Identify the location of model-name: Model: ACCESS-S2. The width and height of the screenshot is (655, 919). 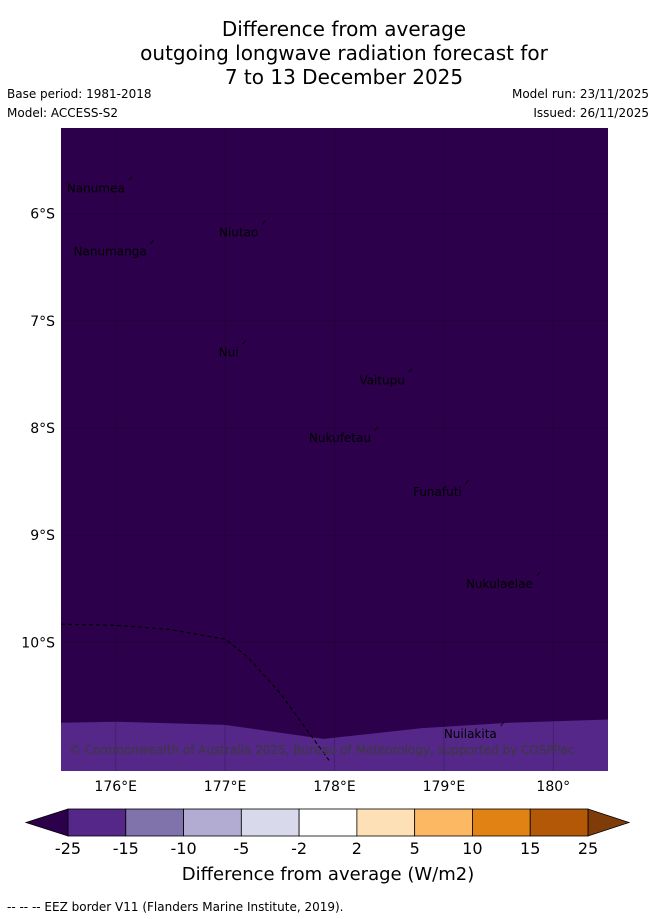
(63, 113).